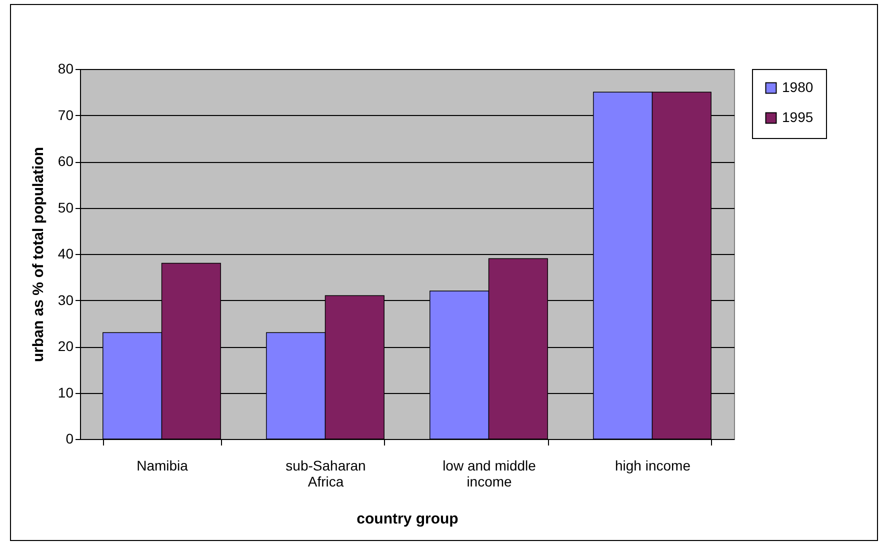 Image resolution: width=880 pixels, height=543 pixels. What do you see at coordinates (798, 87) in the screenshot?
I see `legend-label: 1980` at bounding box center [798, 87].